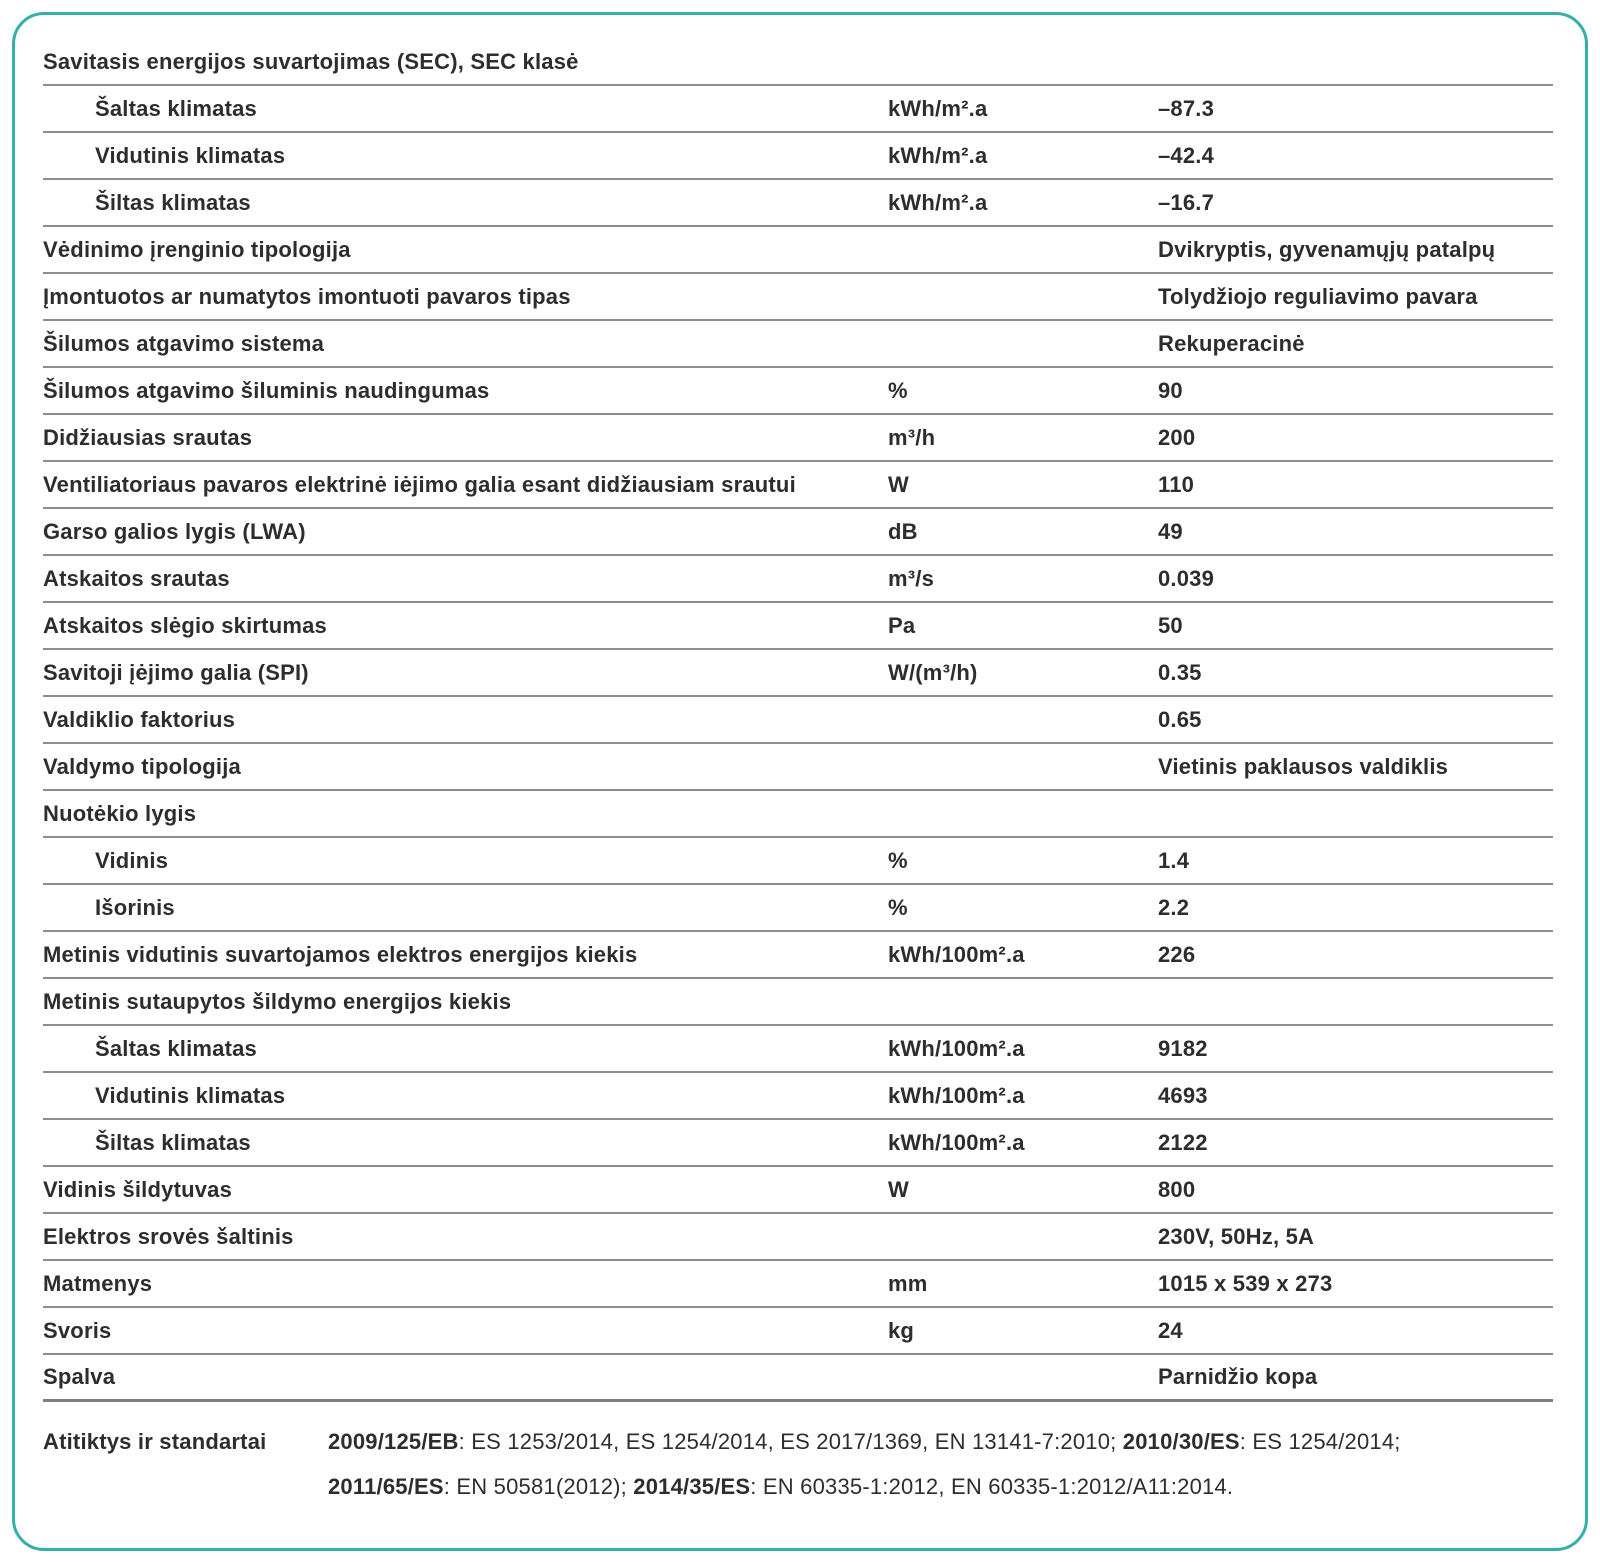 The height and width of the screenshot is (1563, 1600). I want to click on row-value: 800, so click(1177, 1189).